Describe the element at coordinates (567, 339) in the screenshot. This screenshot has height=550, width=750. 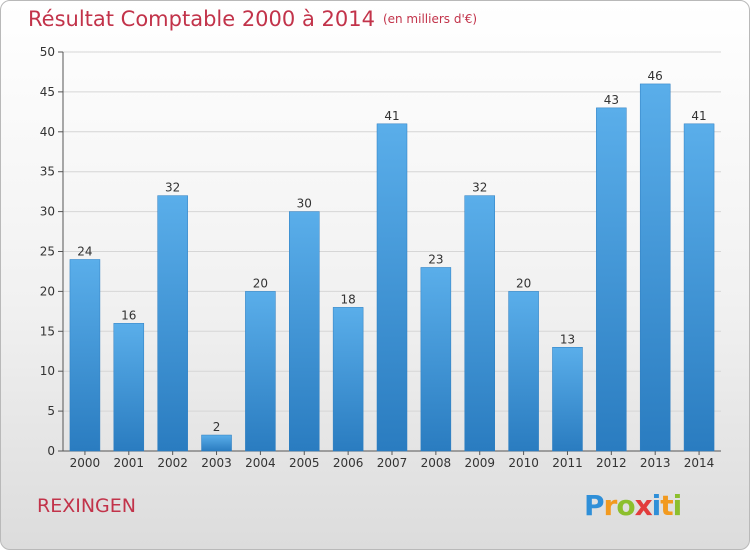
I see `data-label-2011: 13` at that location.